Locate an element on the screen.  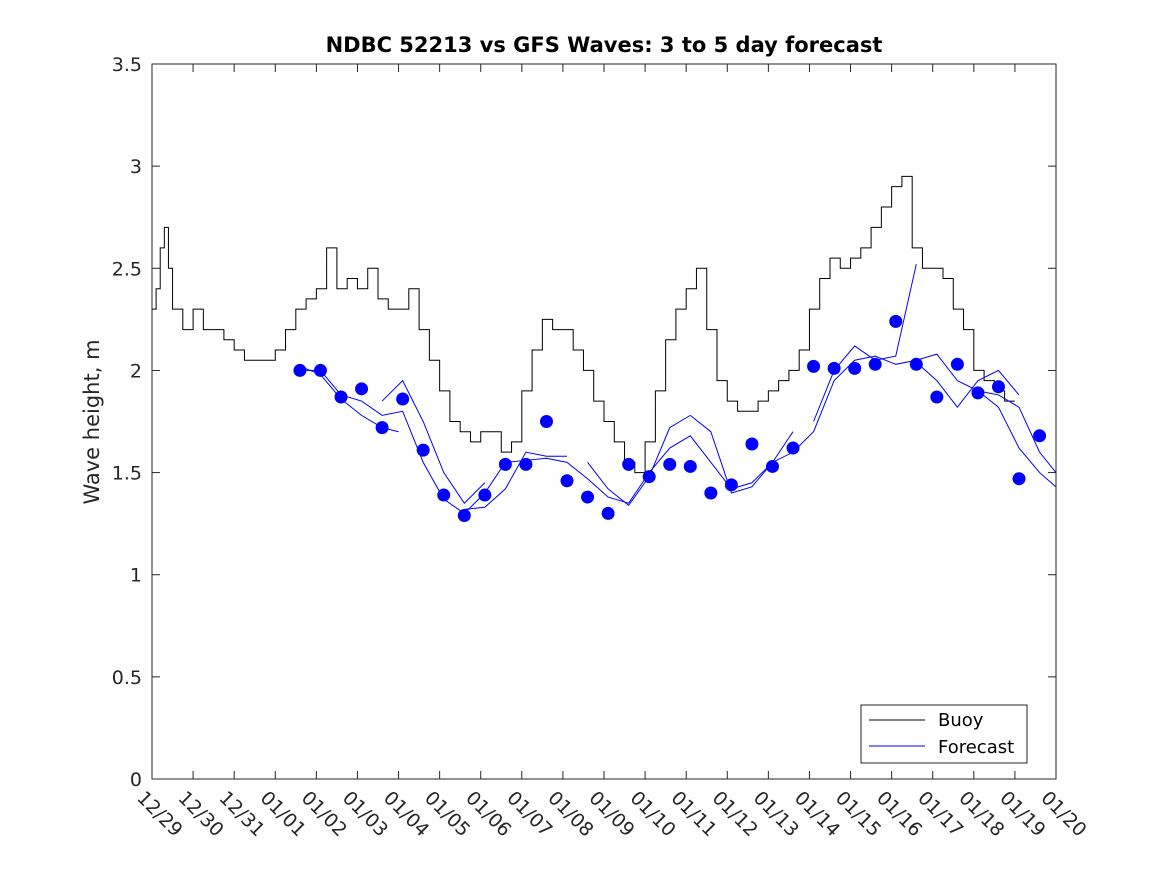
y-tick-label: 0 is located at coordinates (136, 780).